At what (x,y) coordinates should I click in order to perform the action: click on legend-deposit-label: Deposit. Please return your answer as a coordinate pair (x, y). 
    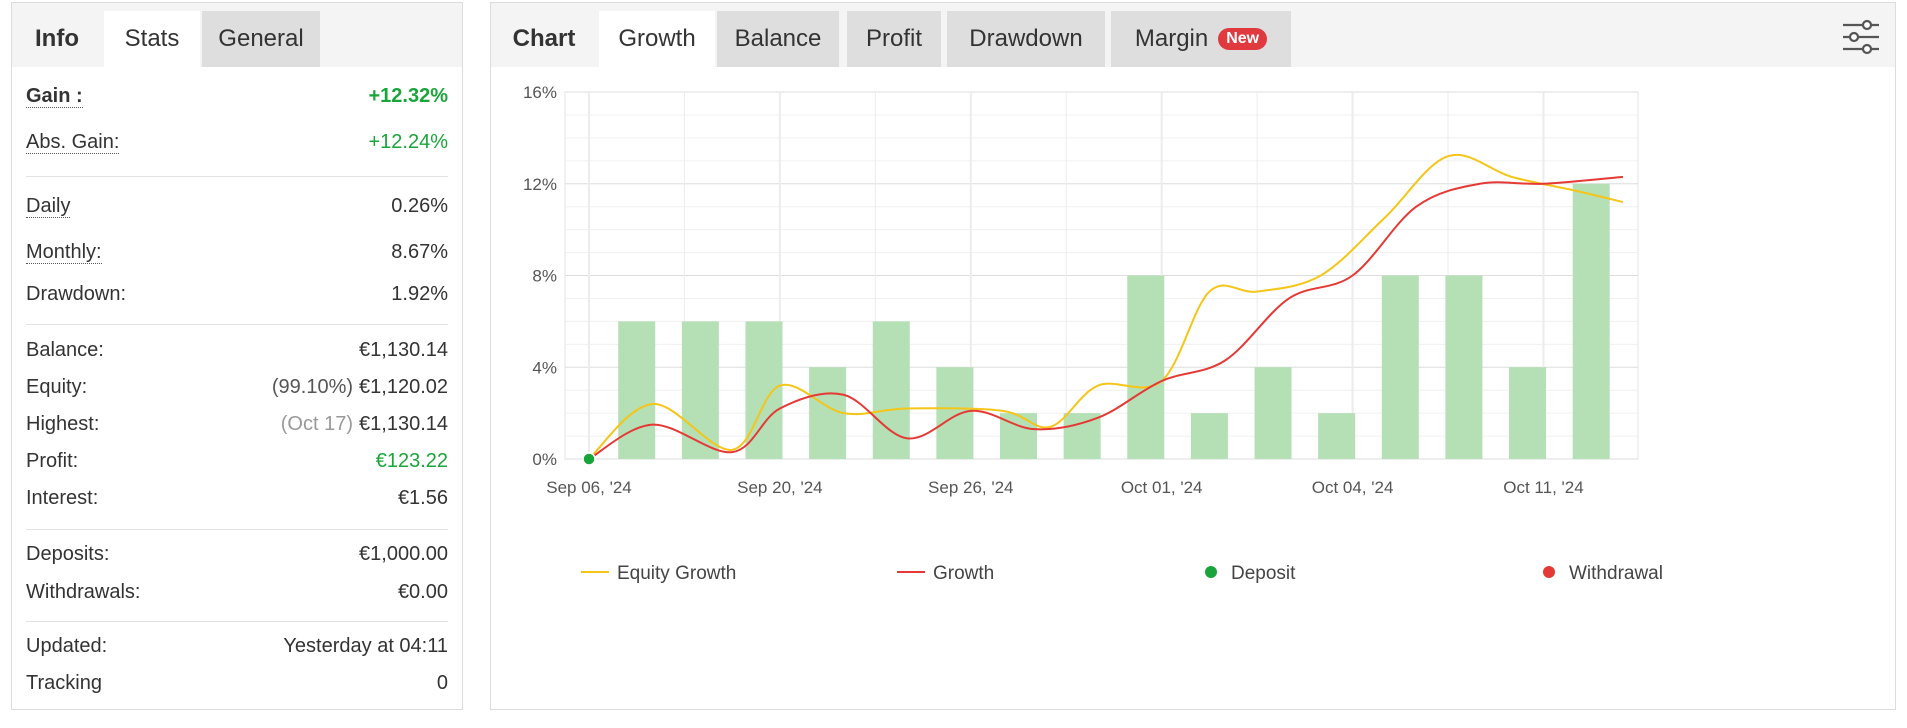
    Looking at the image, I should click on (1263, 573).